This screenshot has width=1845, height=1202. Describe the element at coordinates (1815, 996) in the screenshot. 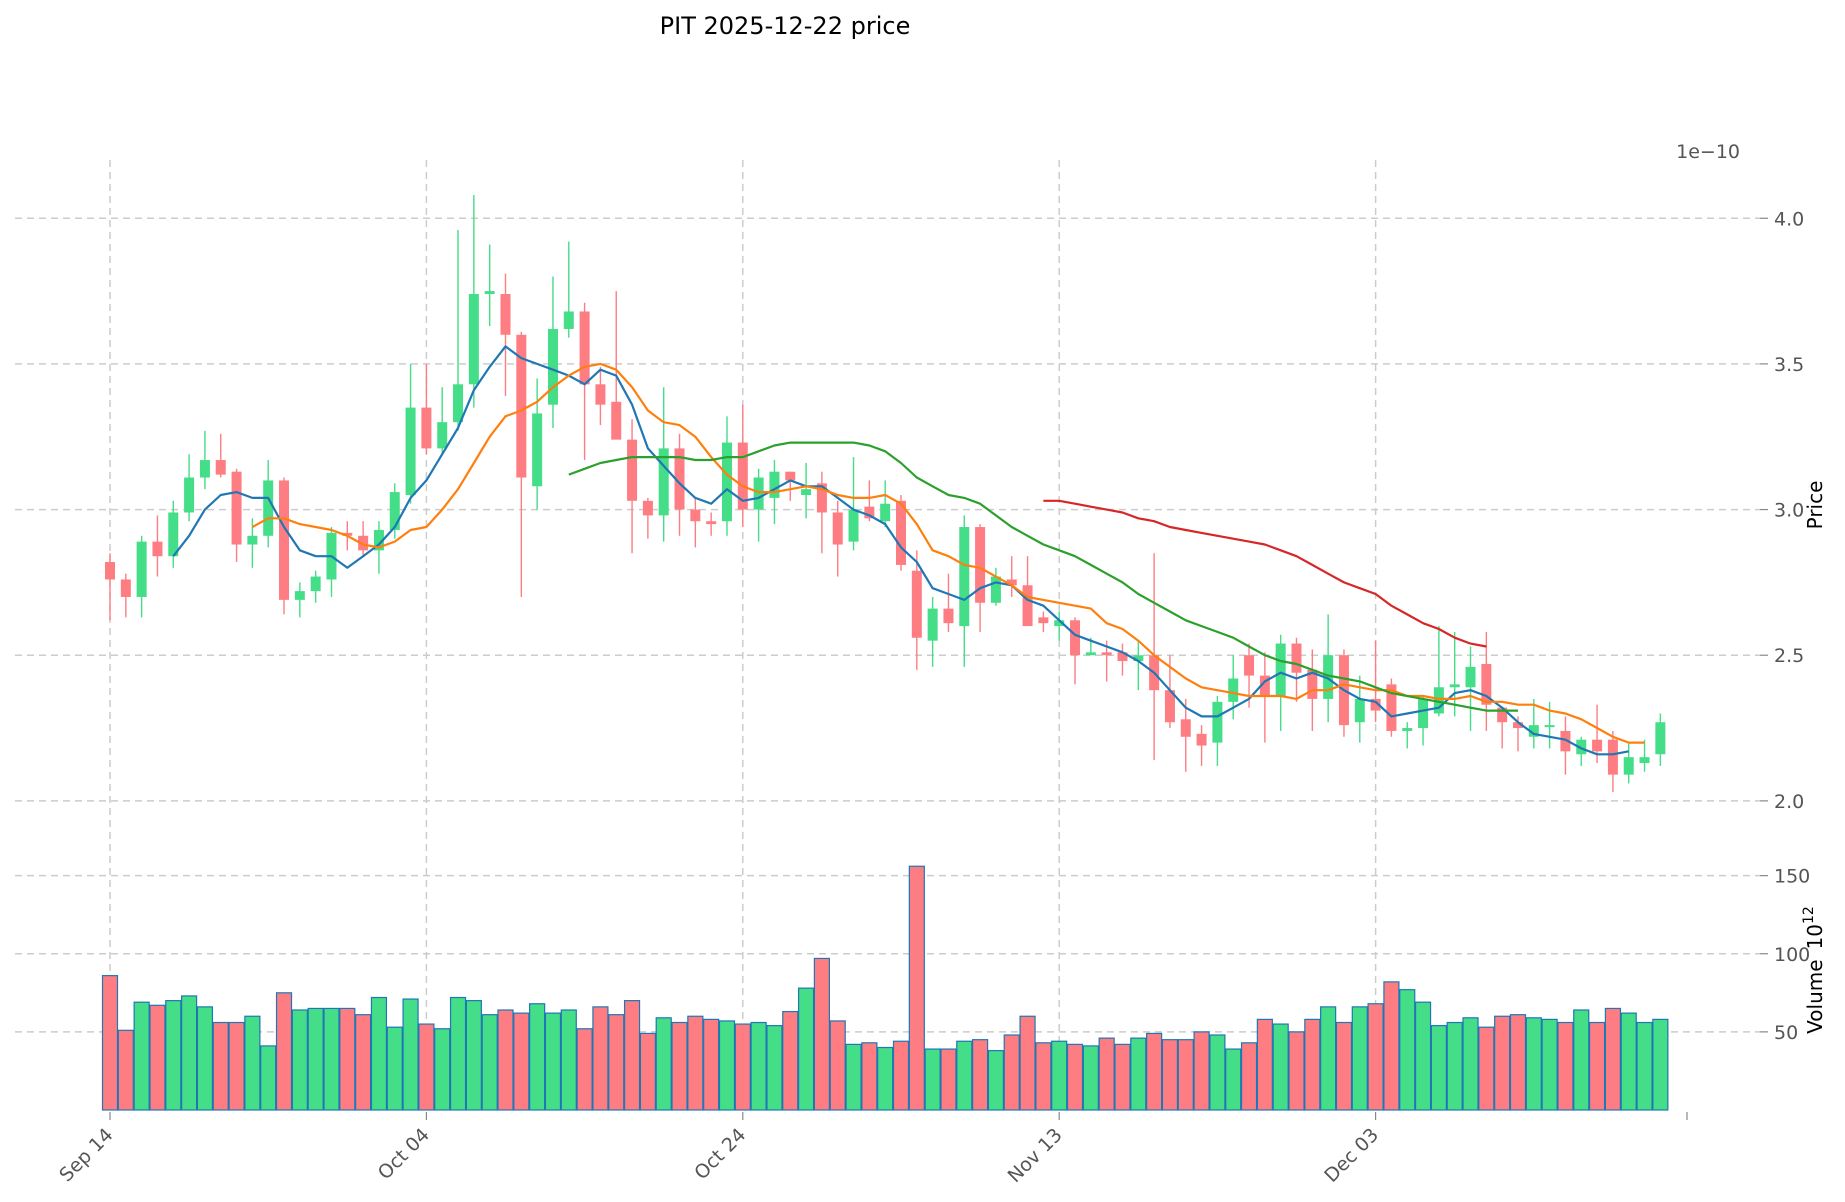

I see `volume-label-text: Volume` at that location.